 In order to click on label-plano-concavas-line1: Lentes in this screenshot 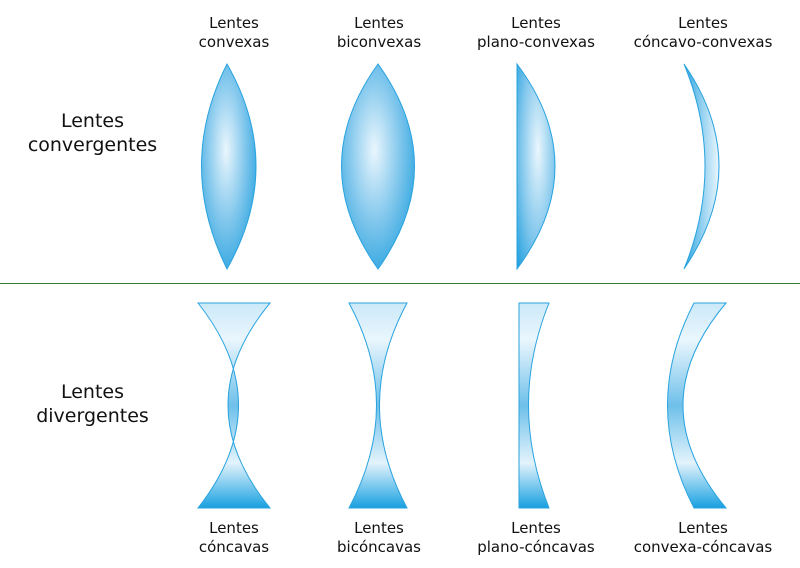, I will do `click(536, 528)`.